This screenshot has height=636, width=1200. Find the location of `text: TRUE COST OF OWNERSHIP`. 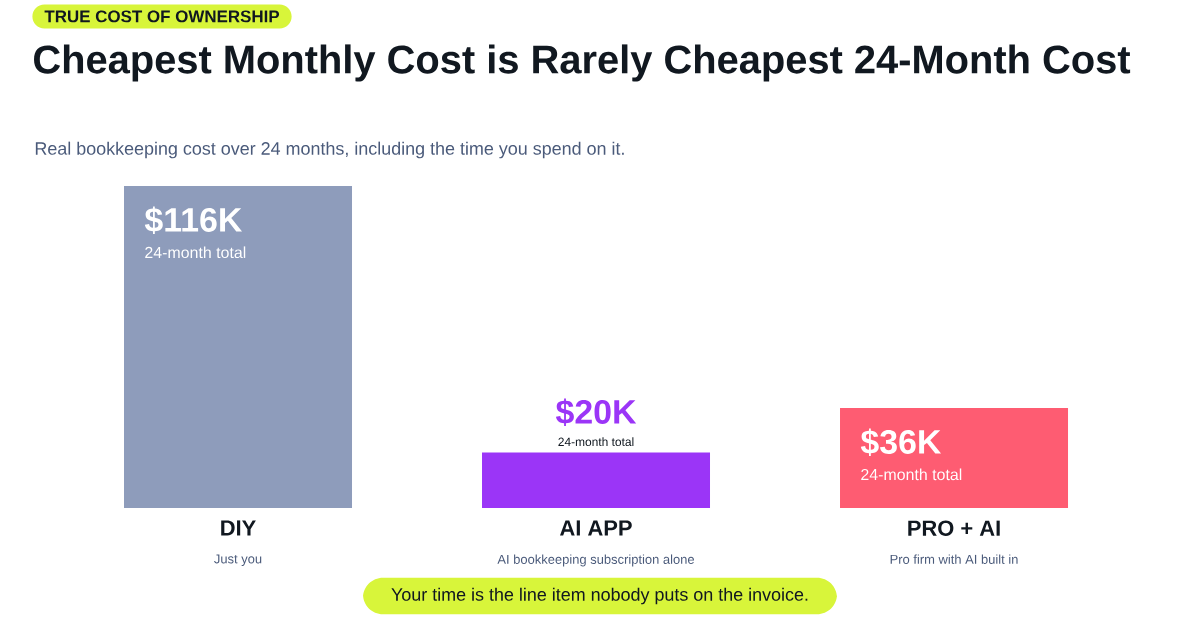

text: TRUE COST OF OWNERSHIP is located at coordinates (162, 16).